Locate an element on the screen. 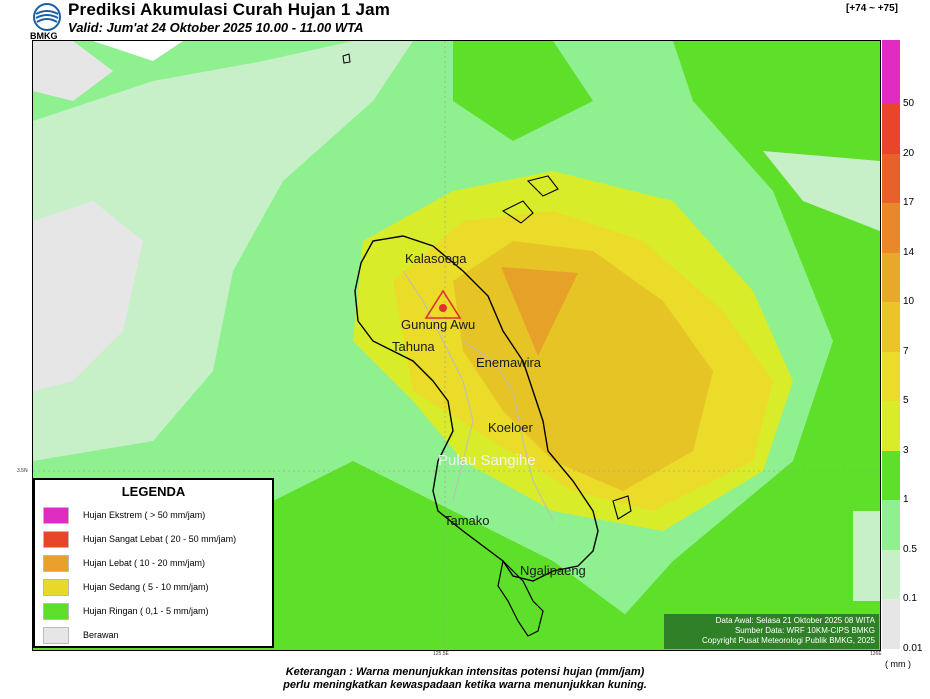 The image size is (930, 699). islet-far-north is located at coordinates (346, 58).